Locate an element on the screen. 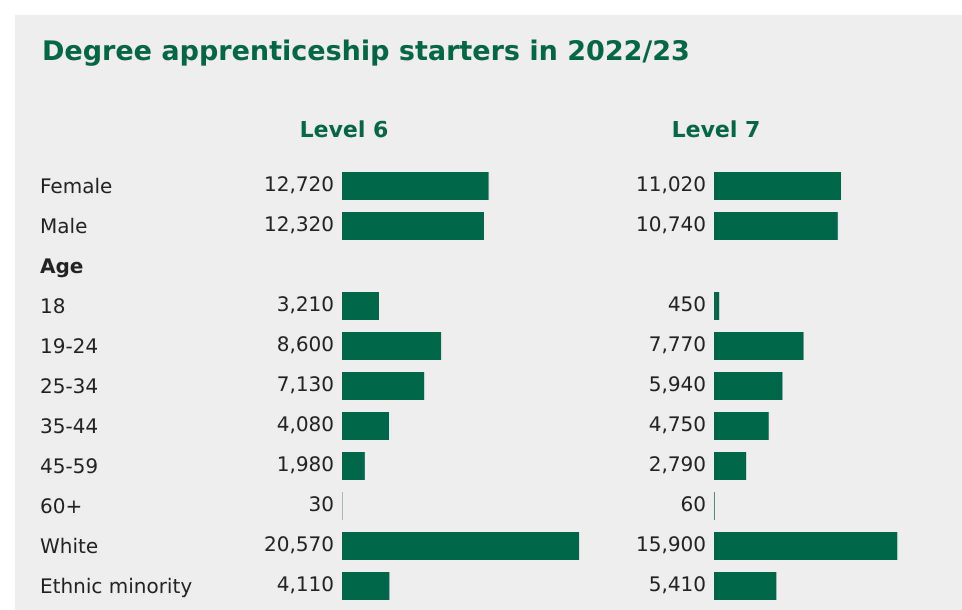 The image size is (962, 610). y-tick-label: 35-44 is located at coordinates (69, 426).